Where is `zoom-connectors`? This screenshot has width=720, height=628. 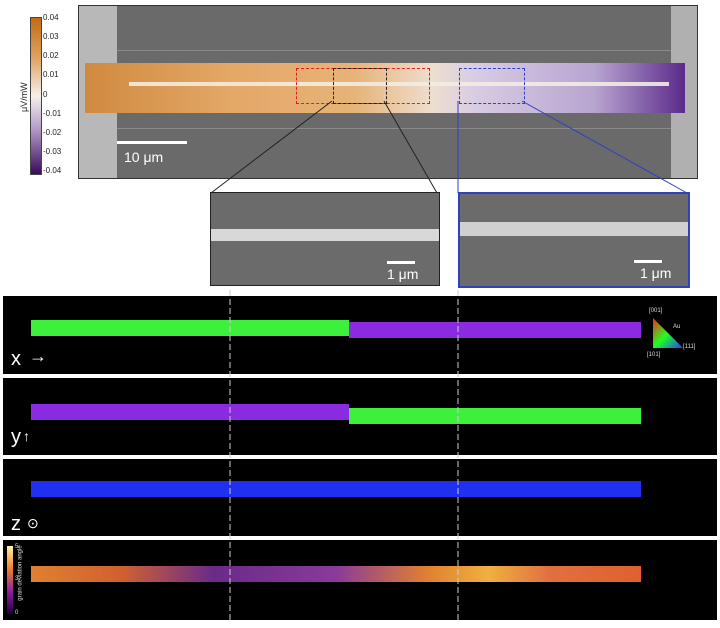 zoom-connectors is located at coordinates (449, 147).